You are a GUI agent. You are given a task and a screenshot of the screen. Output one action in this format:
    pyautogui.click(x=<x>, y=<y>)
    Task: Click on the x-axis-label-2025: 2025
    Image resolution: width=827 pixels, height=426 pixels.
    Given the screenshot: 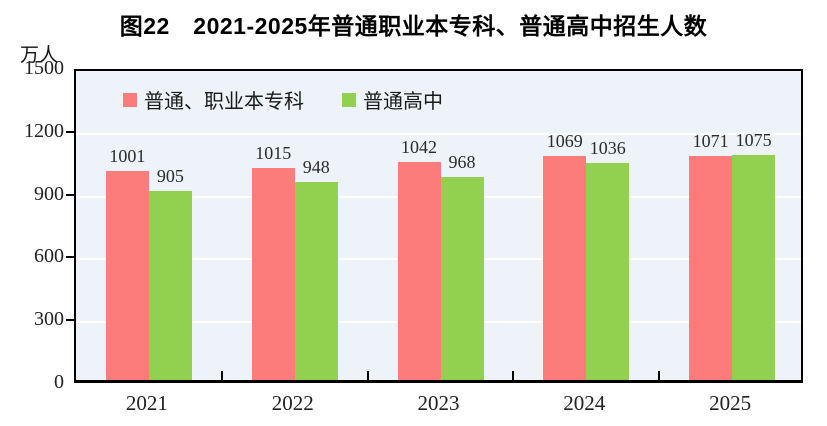 What is the action you would take?
    pyautogui.click(x=730, y=403)
    